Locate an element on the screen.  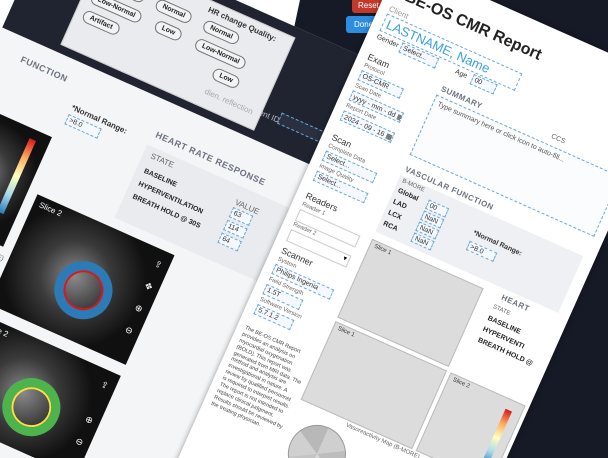
reset-label: Reset is located at coordinates (368, 5).